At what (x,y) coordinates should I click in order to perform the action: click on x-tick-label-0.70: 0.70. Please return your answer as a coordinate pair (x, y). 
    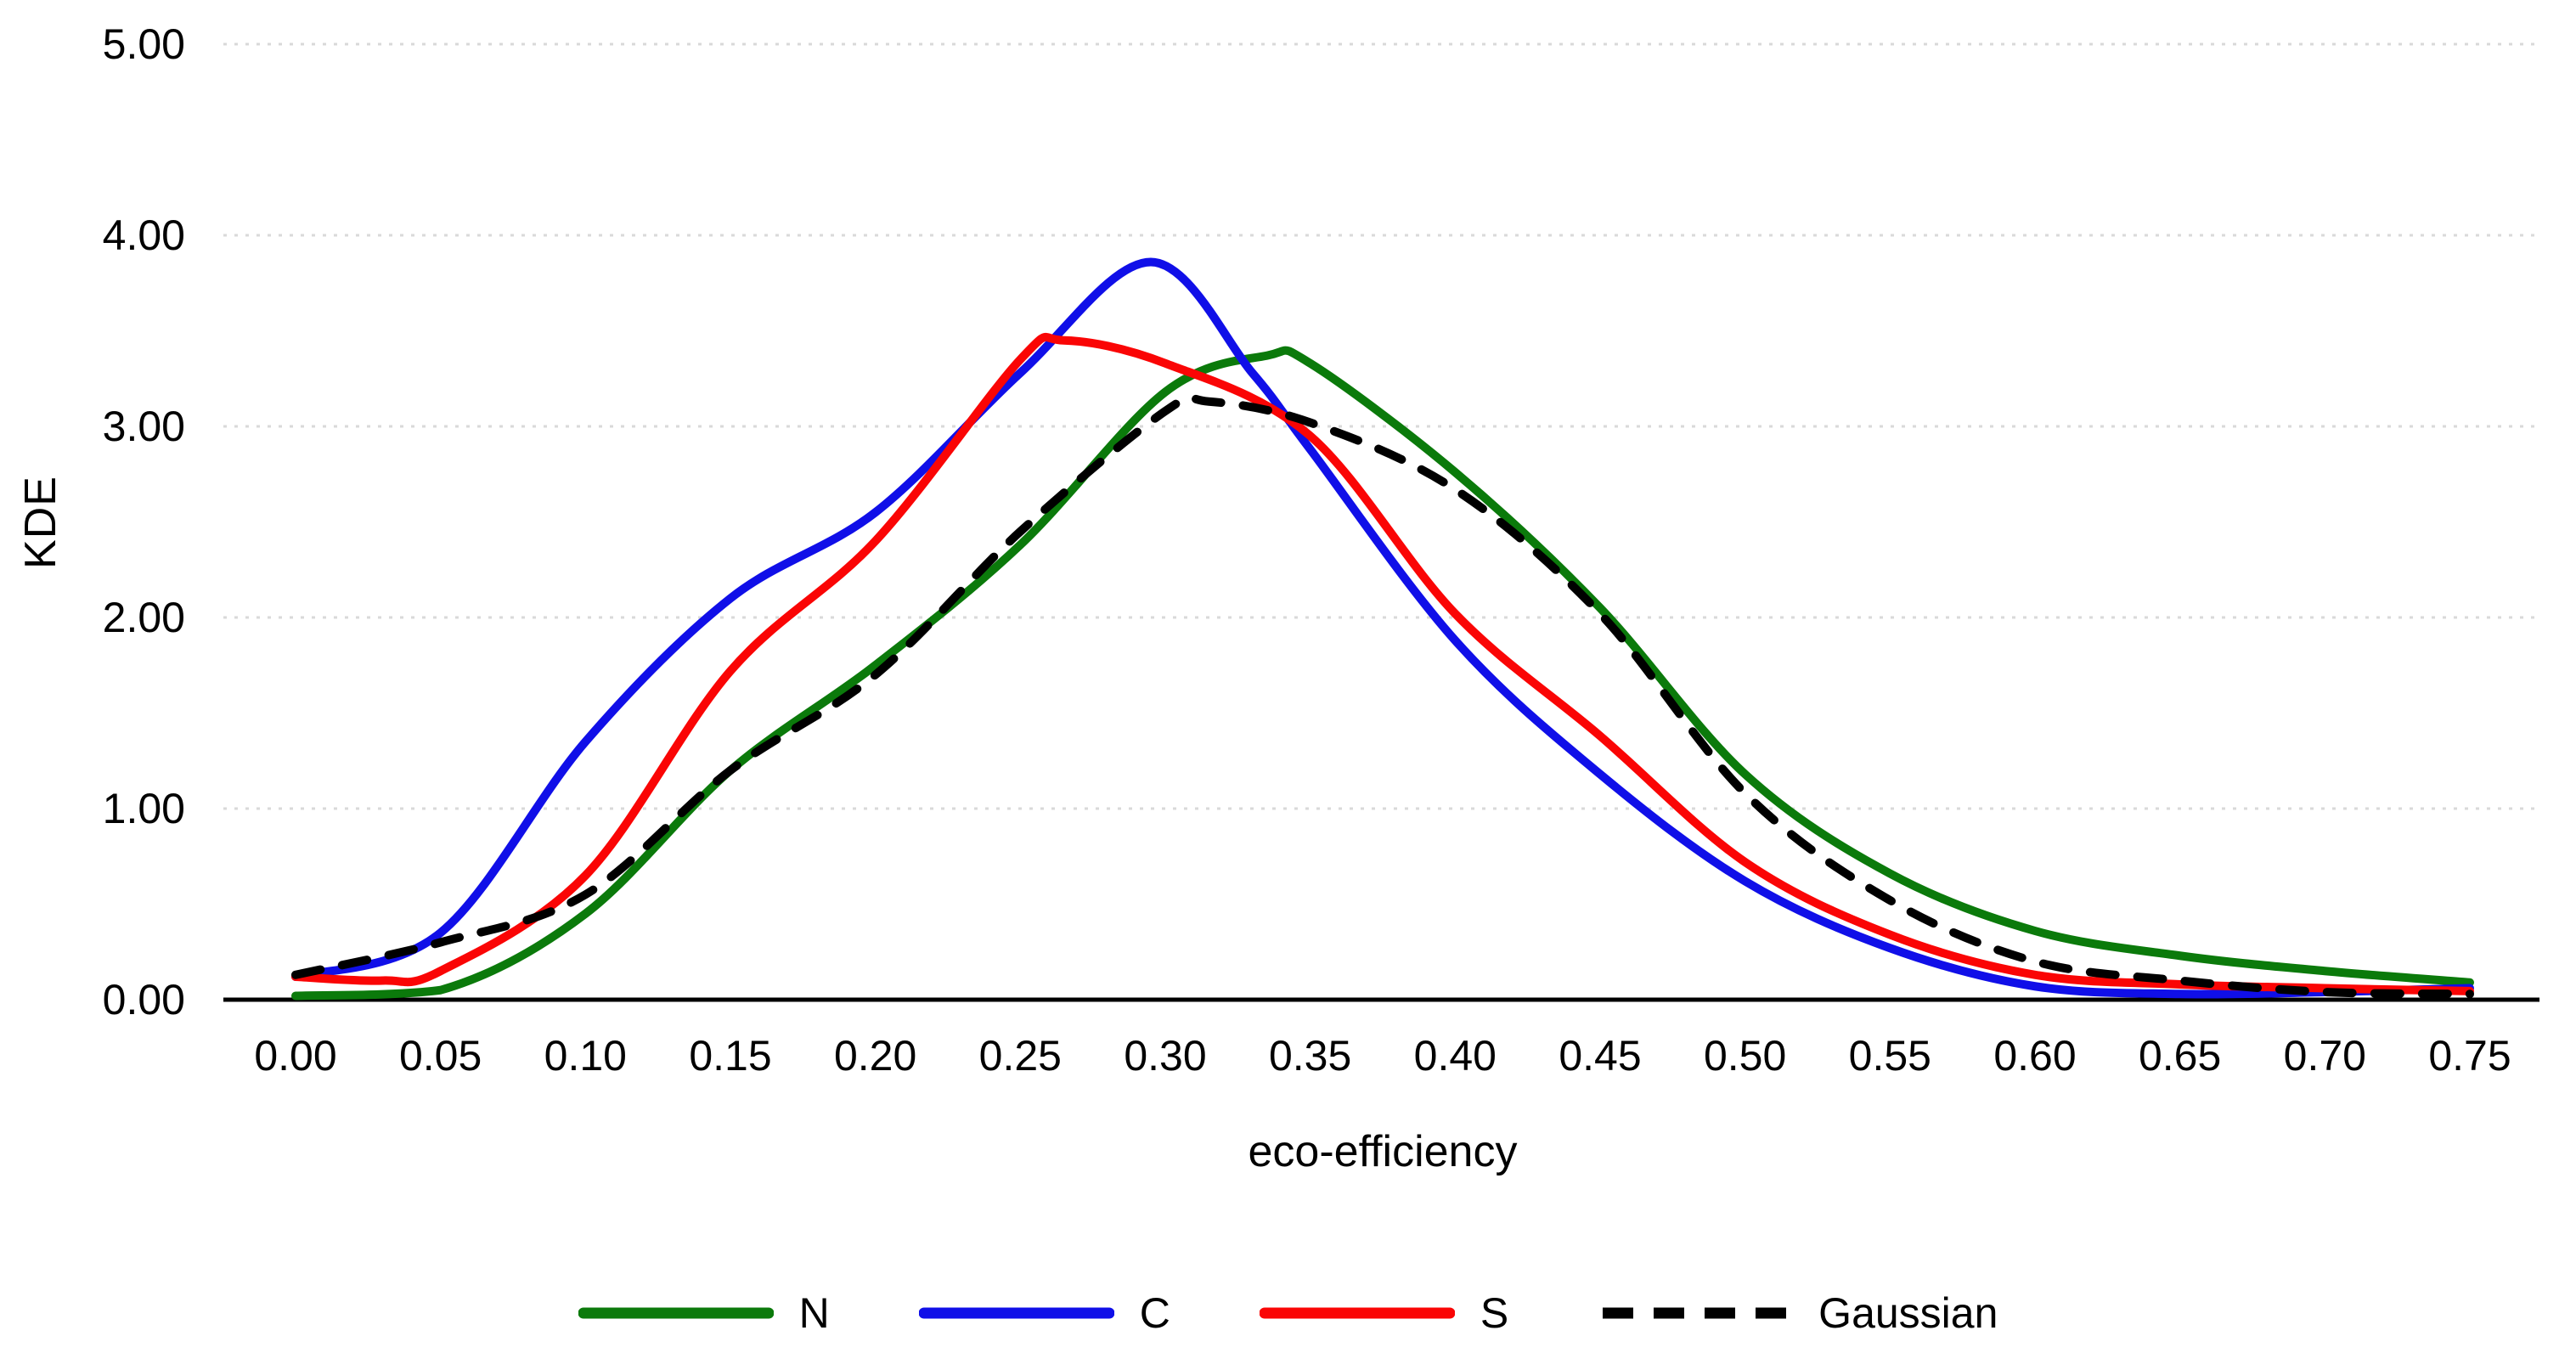
    Looking at the image, I should click on (2324, 1056).